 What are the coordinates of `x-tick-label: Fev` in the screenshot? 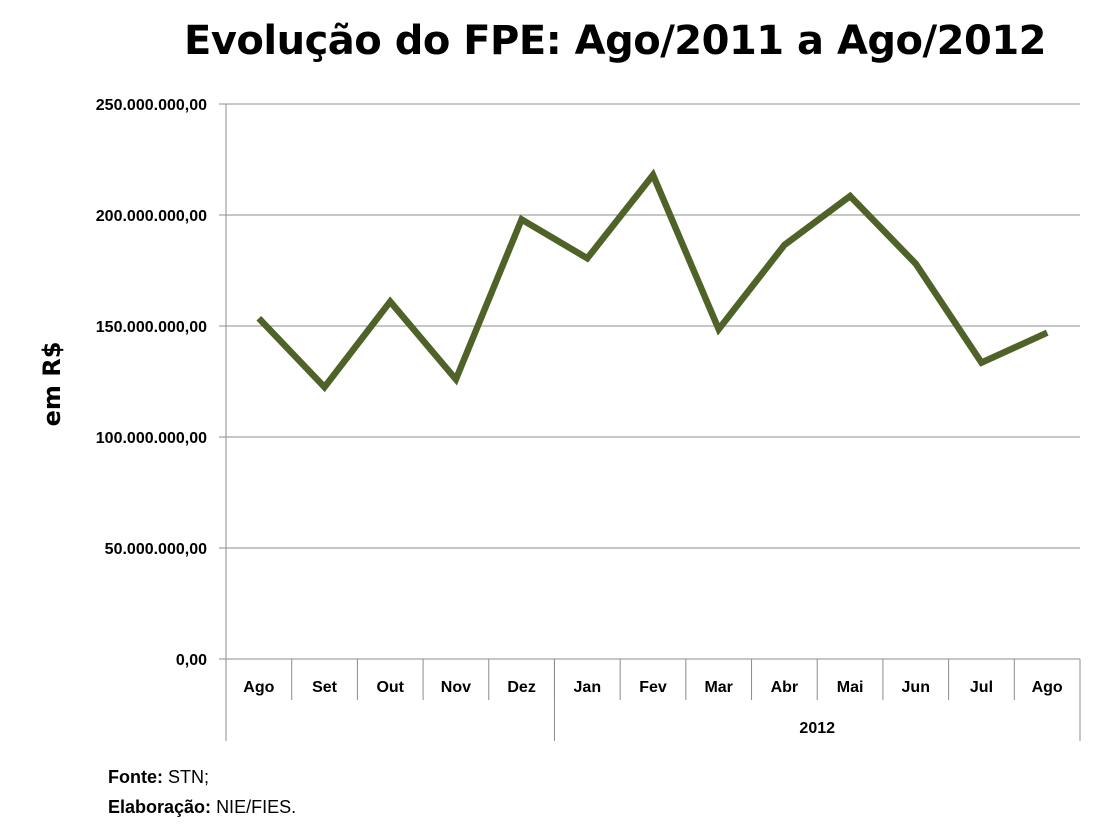 It's located at (653, 687).